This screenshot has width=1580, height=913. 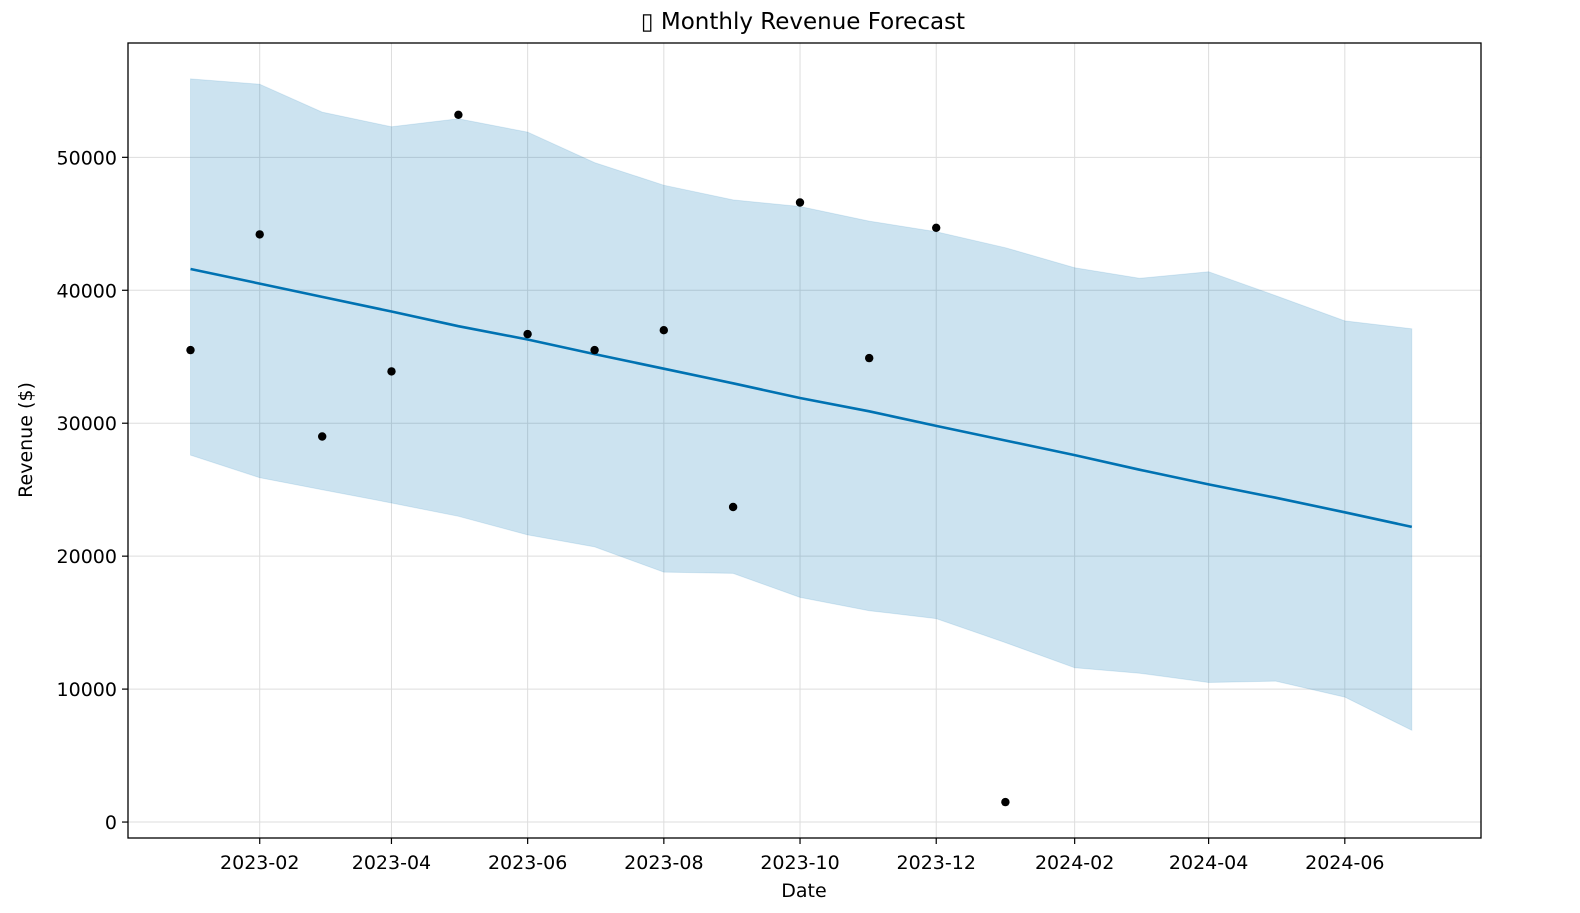 I want to click on x-tick-label: 2024-06, so click(x=1344, y=863).